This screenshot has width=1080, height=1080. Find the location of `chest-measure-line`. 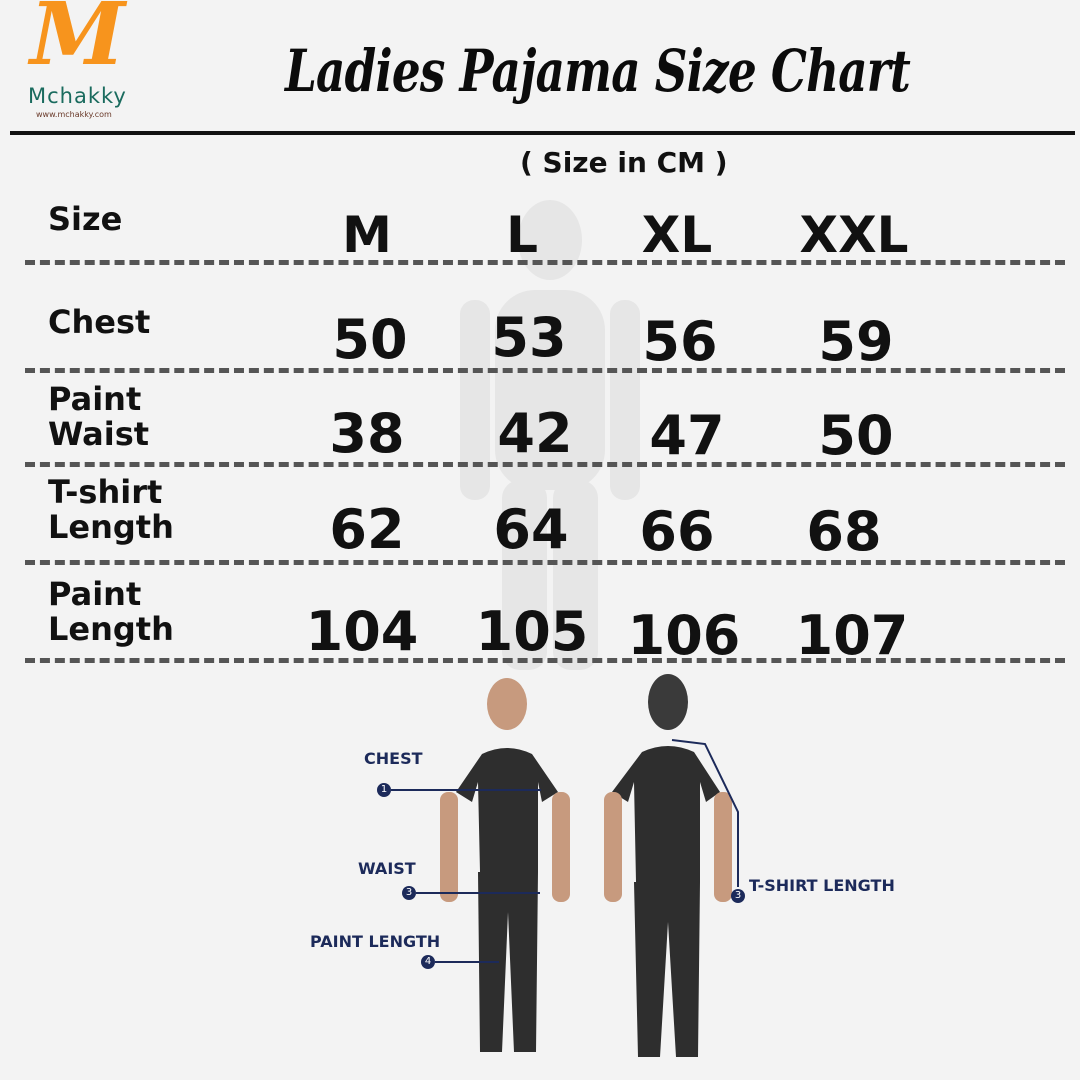

chest-measure-line is located at coordinates (466, 790).